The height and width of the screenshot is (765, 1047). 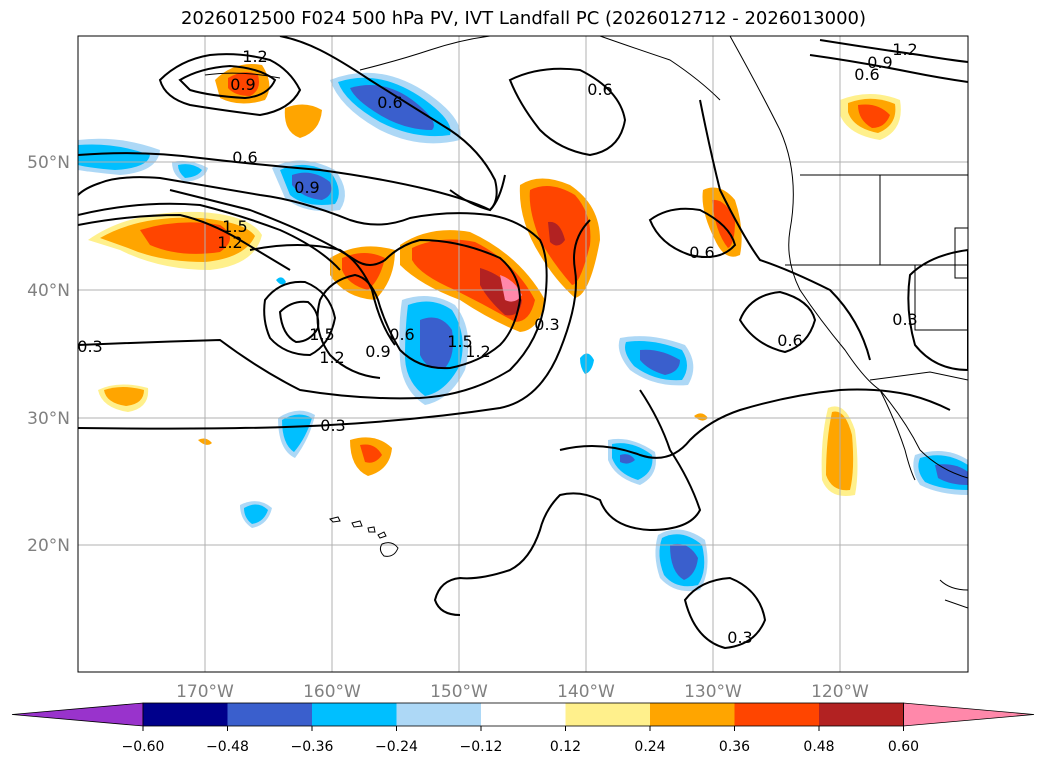 What do you see at coordinates (649, 747) in the screenshot?
I see `colorbar-tick-label: 0.24` at bounding box center [649, 747].